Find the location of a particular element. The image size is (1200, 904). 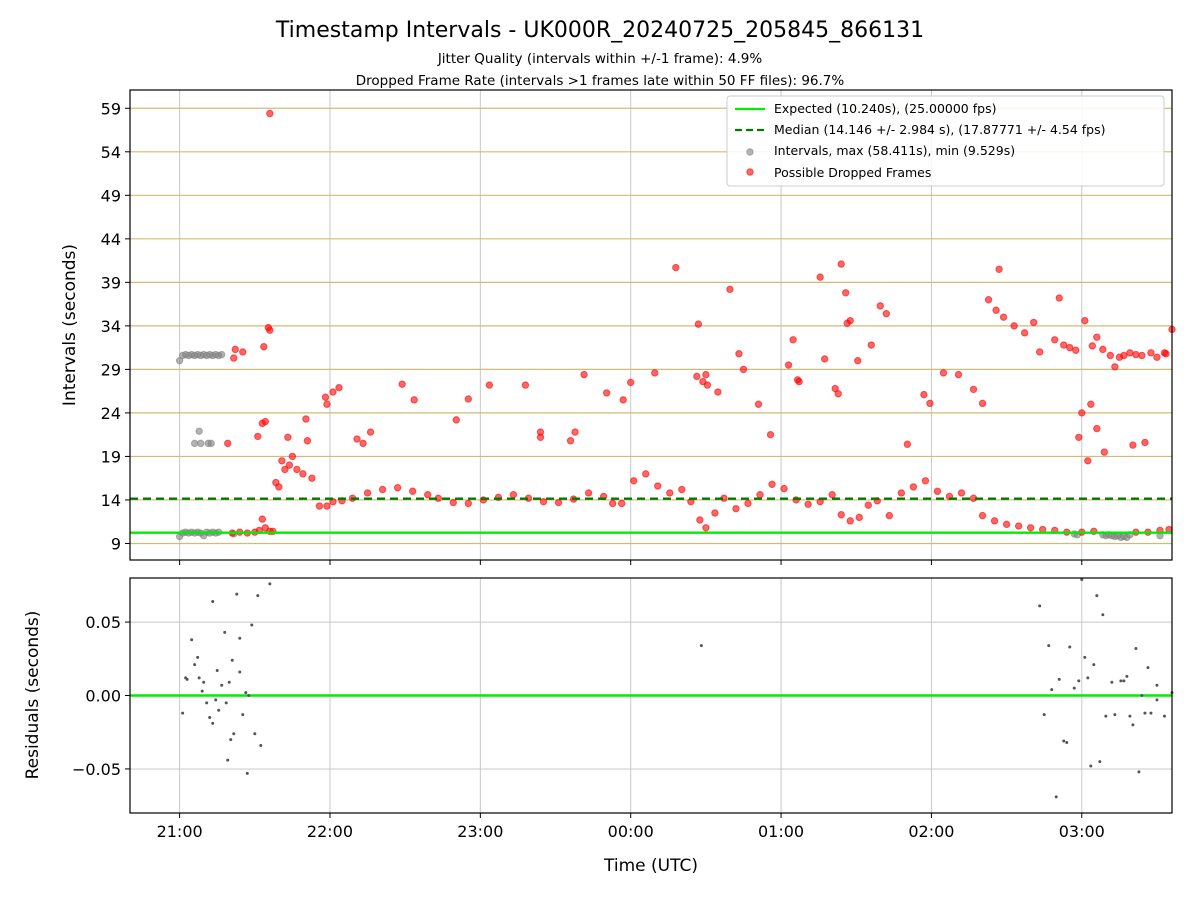

top-y-tick-label: 59 is located at coordinates (111, 108).